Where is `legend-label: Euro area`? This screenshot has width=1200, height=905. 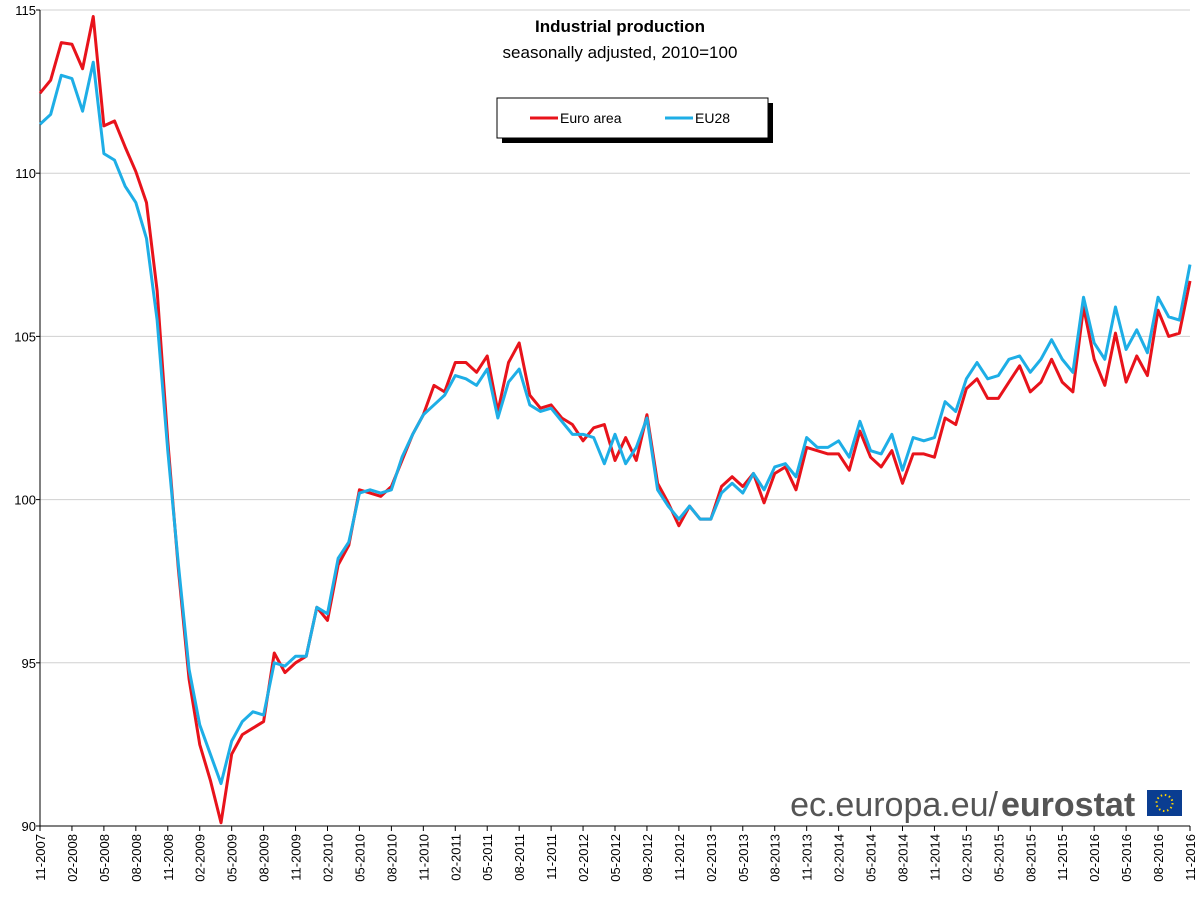 legend-label: Euro area is located at coordinates (591, 118).